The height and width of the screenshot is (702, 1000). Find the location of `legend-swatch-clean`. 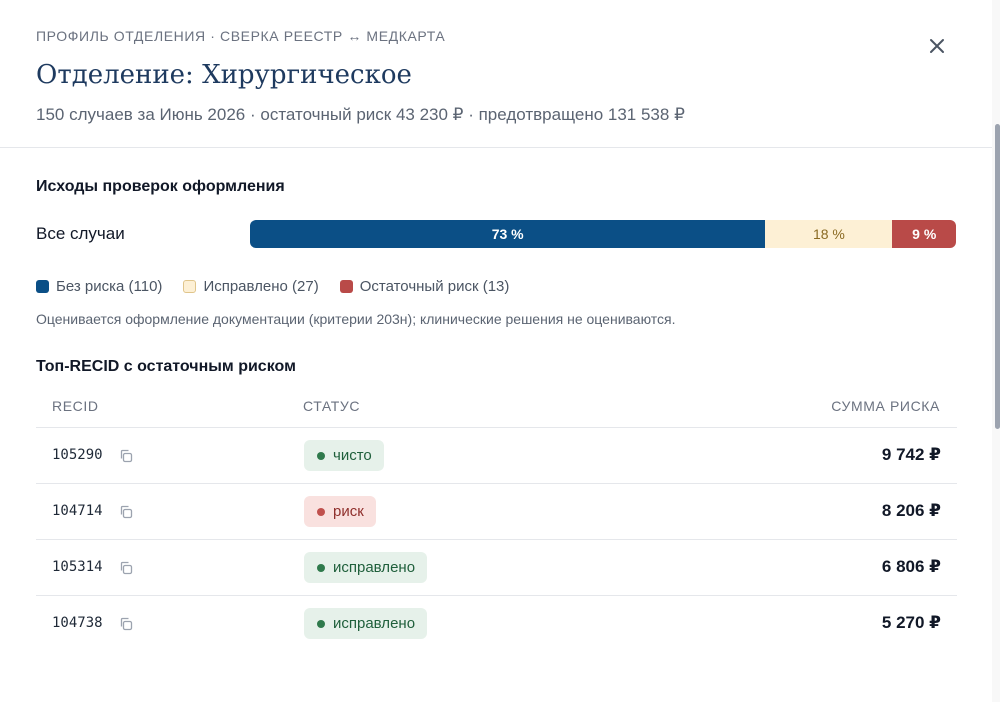

legend-swatch-clean is located at coordinates (42, 286).